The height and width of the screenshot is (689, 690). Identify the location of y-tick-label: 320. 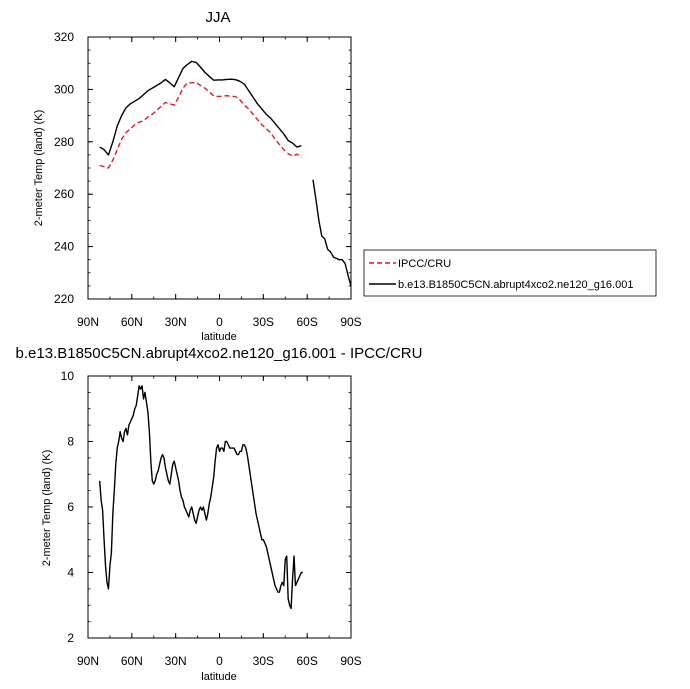
(64, 37).